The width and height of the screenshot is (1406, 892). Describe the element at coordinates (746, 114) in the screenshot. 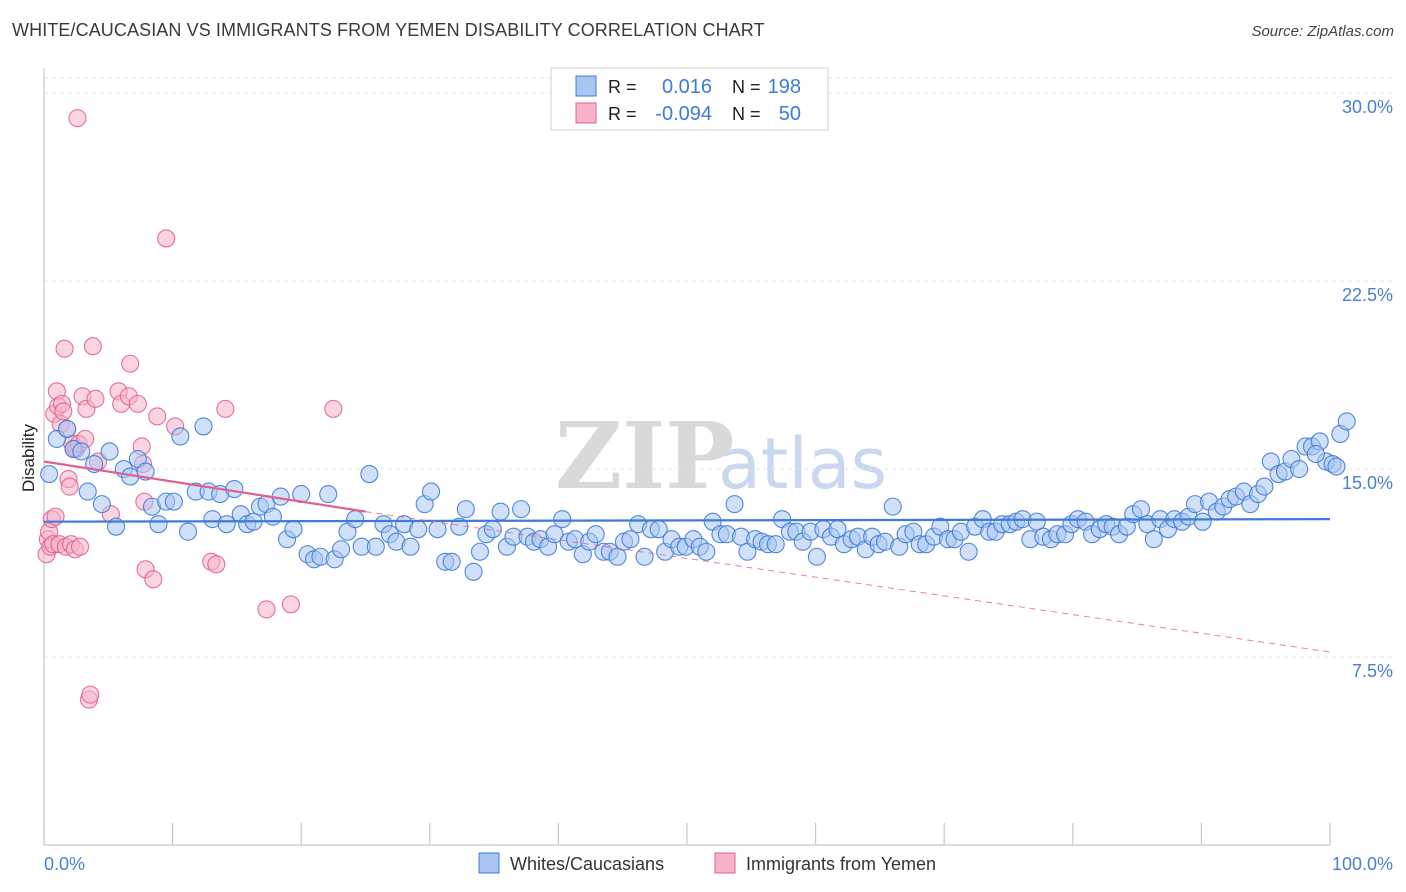

I see `stats-n-label-pink: N =` at that location.